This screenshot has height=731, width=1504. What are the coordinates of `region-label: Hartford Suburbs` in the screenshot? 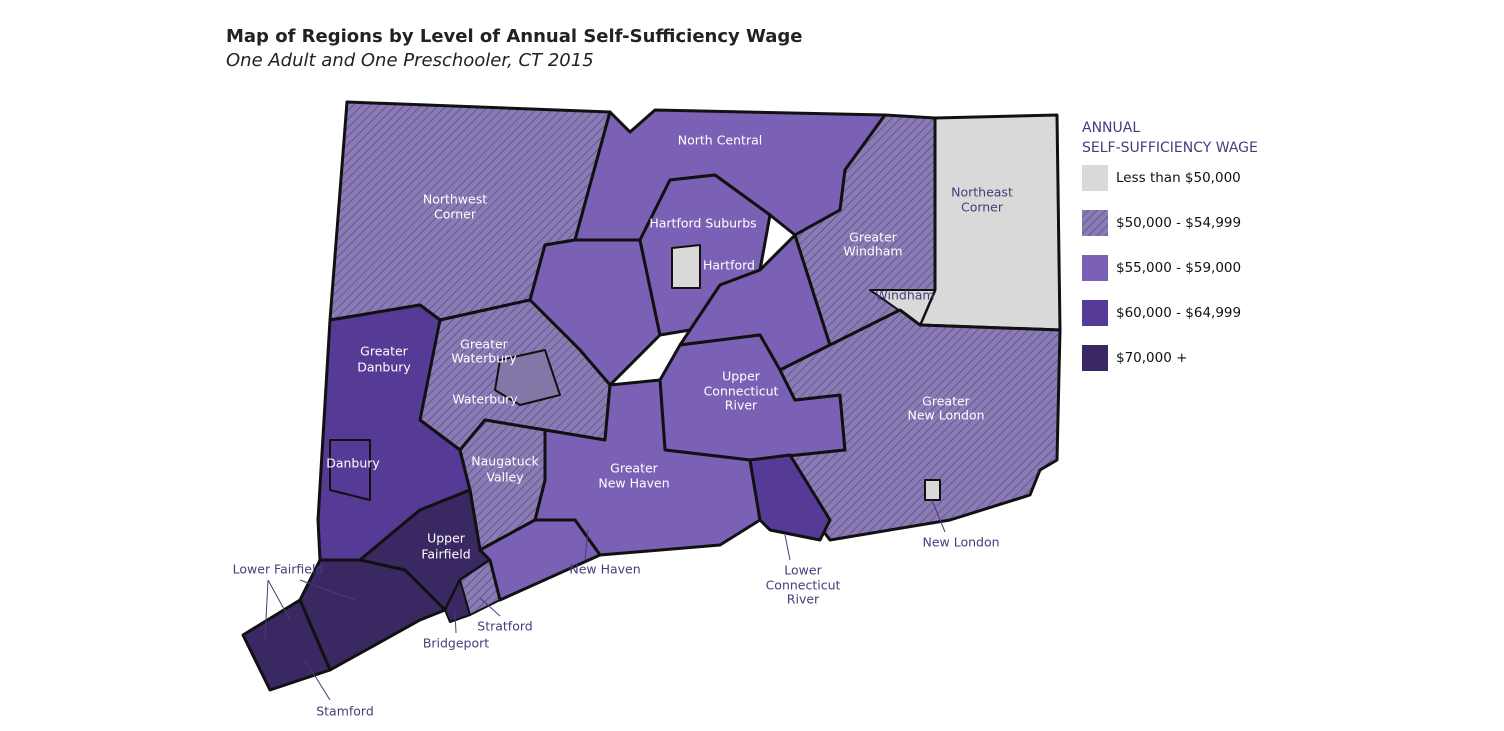 It's located at (702, 223).